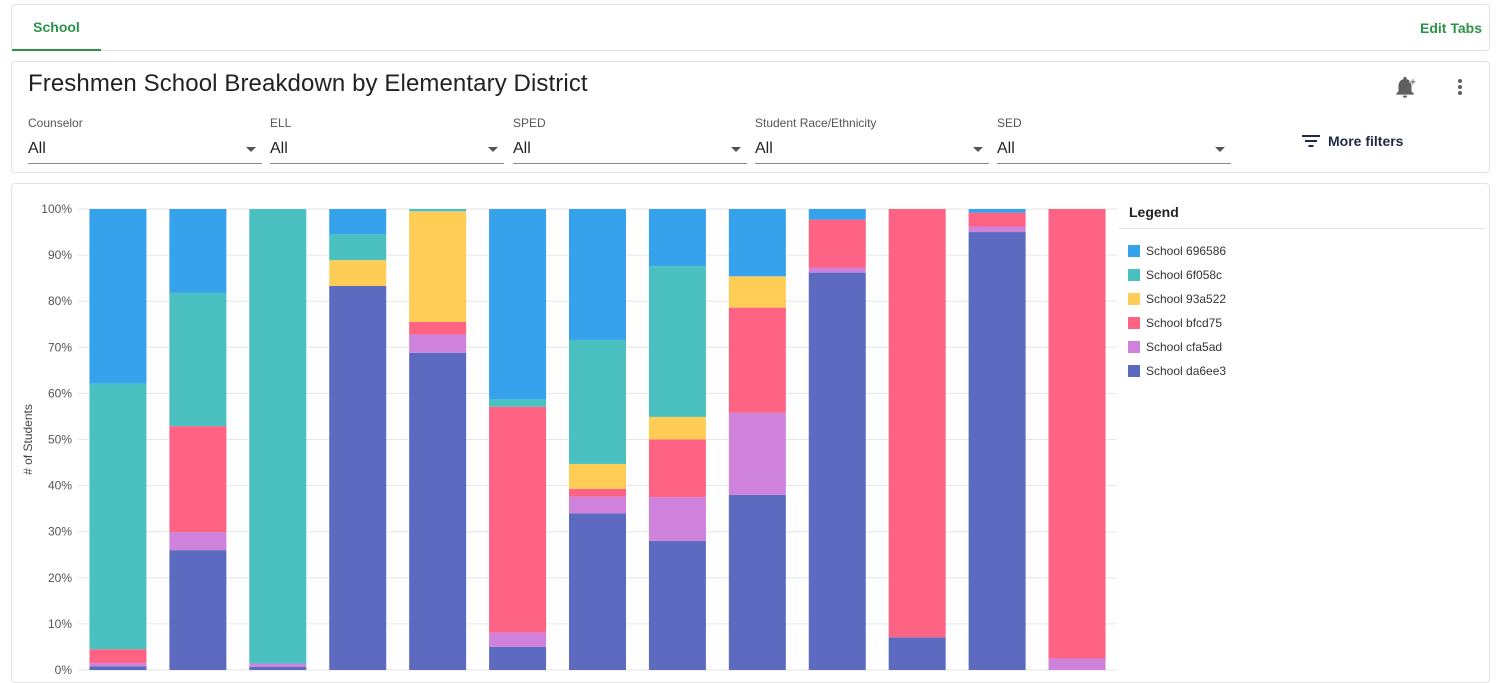 Image resolution: width=1500 pixels, height=683 pixels. What do you see at coordinates (1306, 275) in the screenshot?
I see `legend-item: School 6f058c` at bounding box center [1306, 275].